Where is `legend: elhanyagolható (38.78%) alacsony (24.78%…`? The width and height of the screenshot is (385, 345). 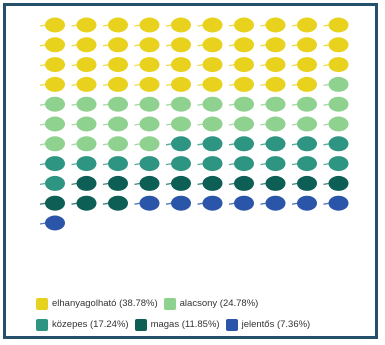
legend: elhanyagolható (38.78%) alacsony (24.78%… is located at coordinates (206, 314).